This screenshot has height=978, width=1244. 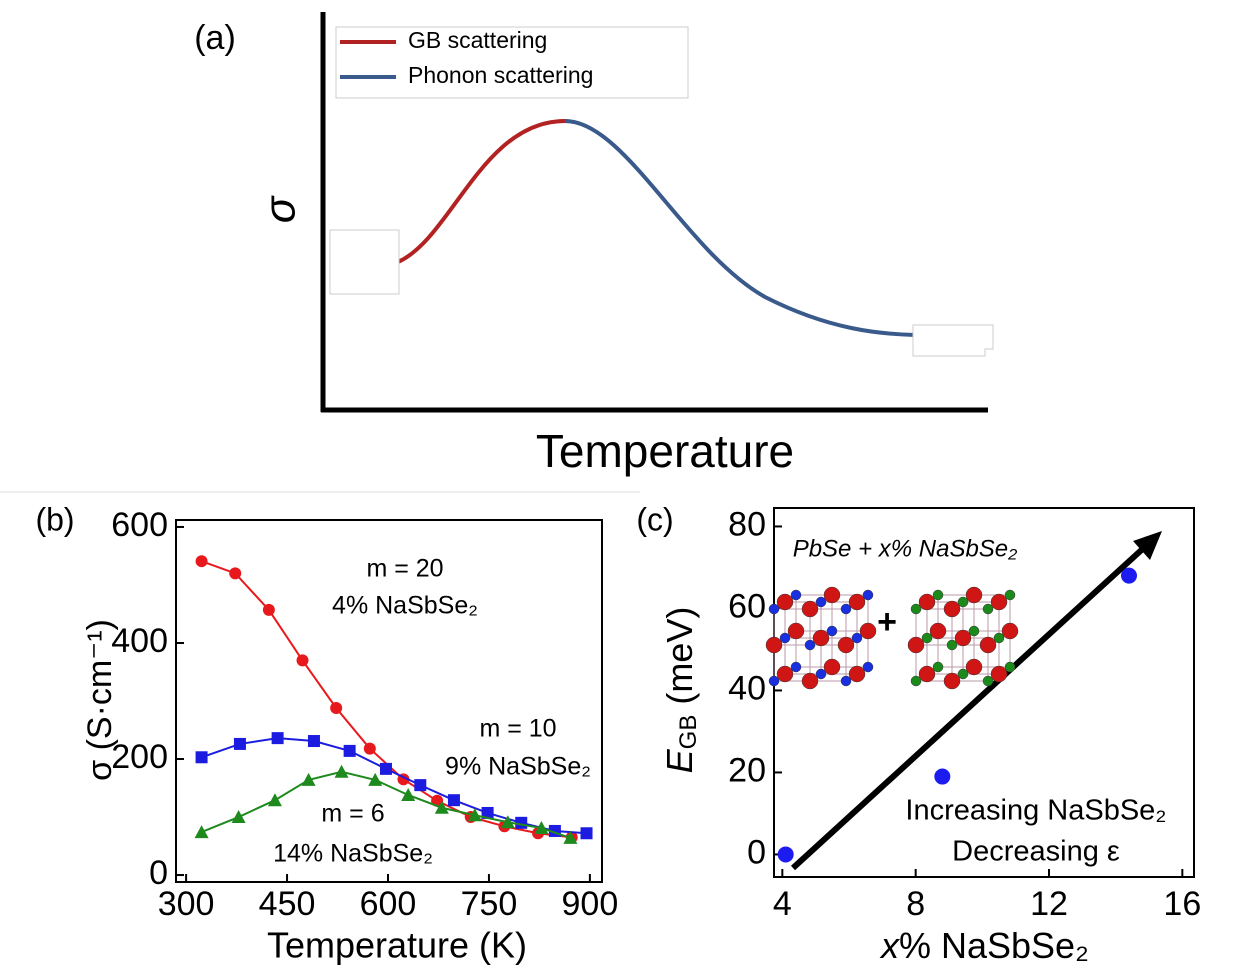 What do you see at coordinates (590, 904) in the screenshot?
I see `x-tick-label: 900` at bounding box center [590, 904].